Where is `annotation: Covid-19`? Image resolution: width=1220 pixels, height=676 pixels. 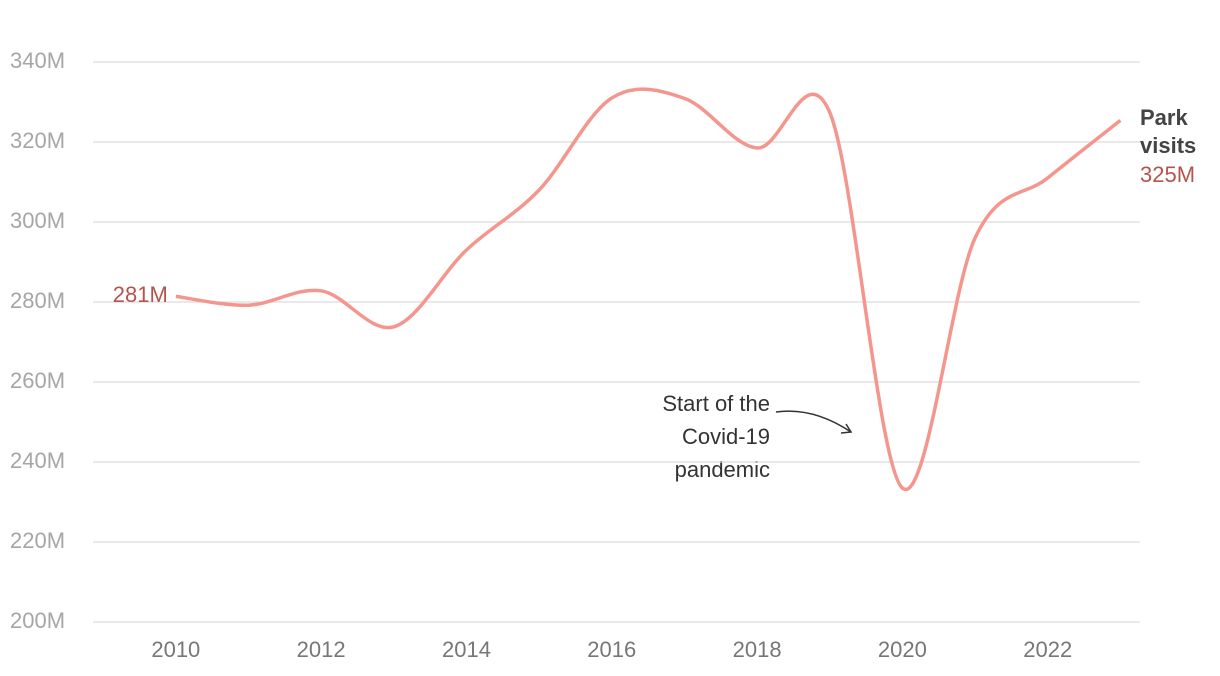
annotation: Covid-19 is located at coordinates (726, 436).